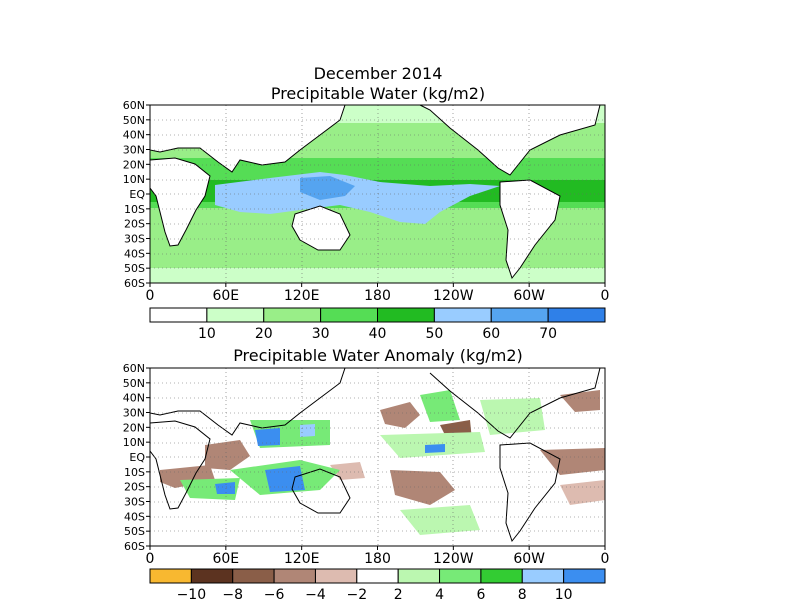  Describe the element at coordinates (491, 334) in the screenshot. I see `colorbar-label: 60` at that location.